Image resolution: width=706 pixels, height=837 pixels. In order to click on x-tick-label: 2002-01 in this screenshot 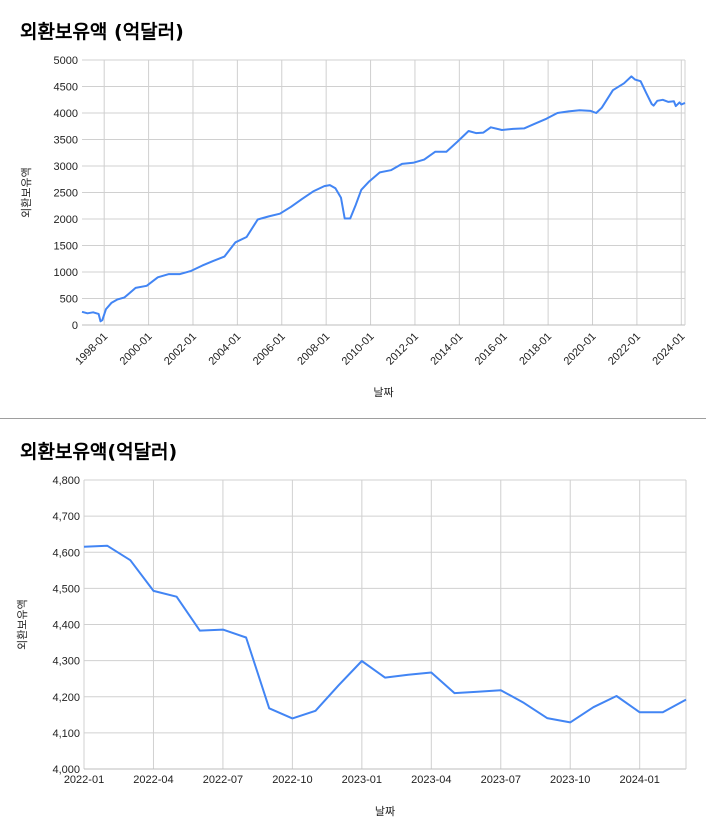, I will do `click(180, 349)`.